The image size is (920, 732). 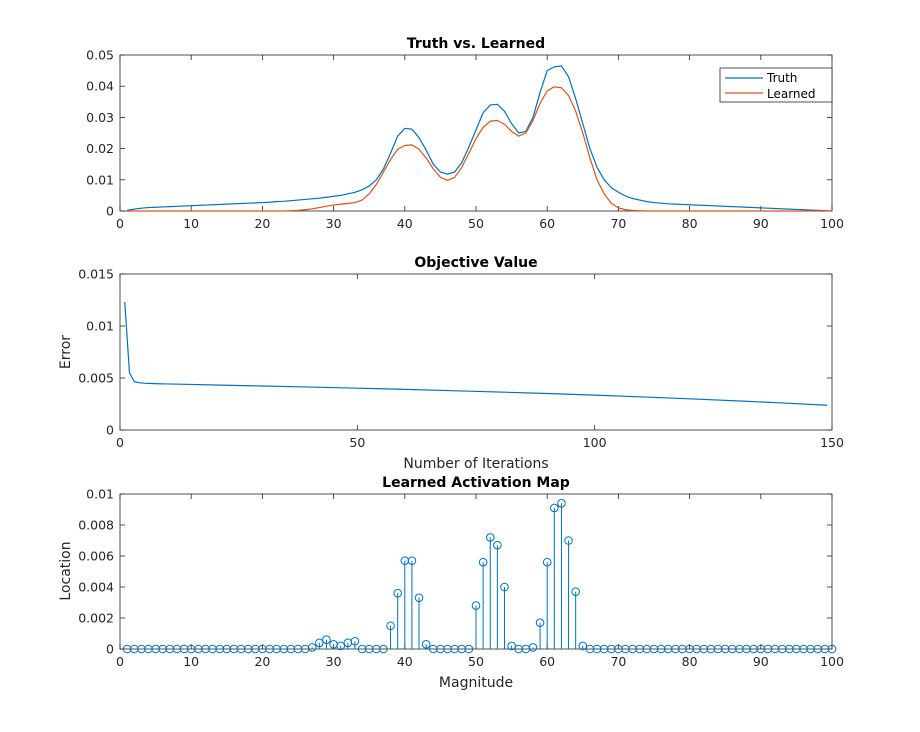 I want to click on objective-value-y-tick-label: 0, so click(x=110, y=430).